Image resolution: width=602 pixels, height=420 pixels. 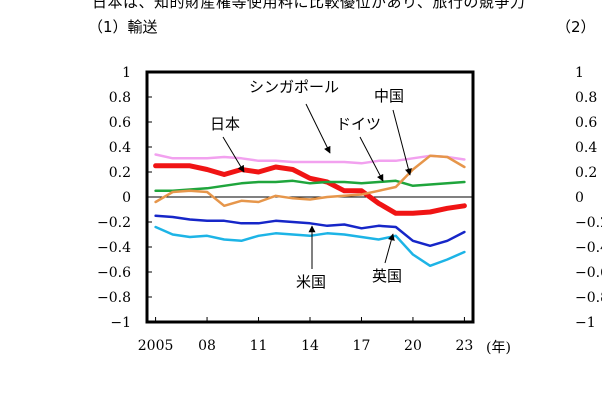 What do you see at coordinates (294, 87) in the screenshot?
I see `annotation-label-singapore: シンガポール` at bounding box center [294, 87].